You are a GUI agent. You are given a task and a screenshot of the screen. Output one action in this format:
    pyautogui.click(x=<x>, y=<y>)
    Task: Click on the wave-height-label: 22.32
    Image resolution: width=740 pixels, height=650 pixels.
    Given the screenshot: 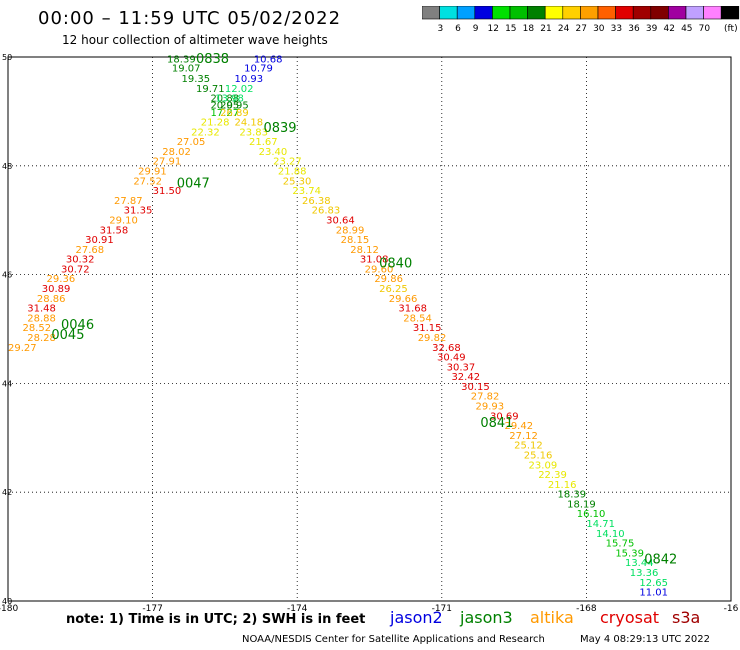 What is the action you would take?
    pyautogui.click(x=205, y=132)
    